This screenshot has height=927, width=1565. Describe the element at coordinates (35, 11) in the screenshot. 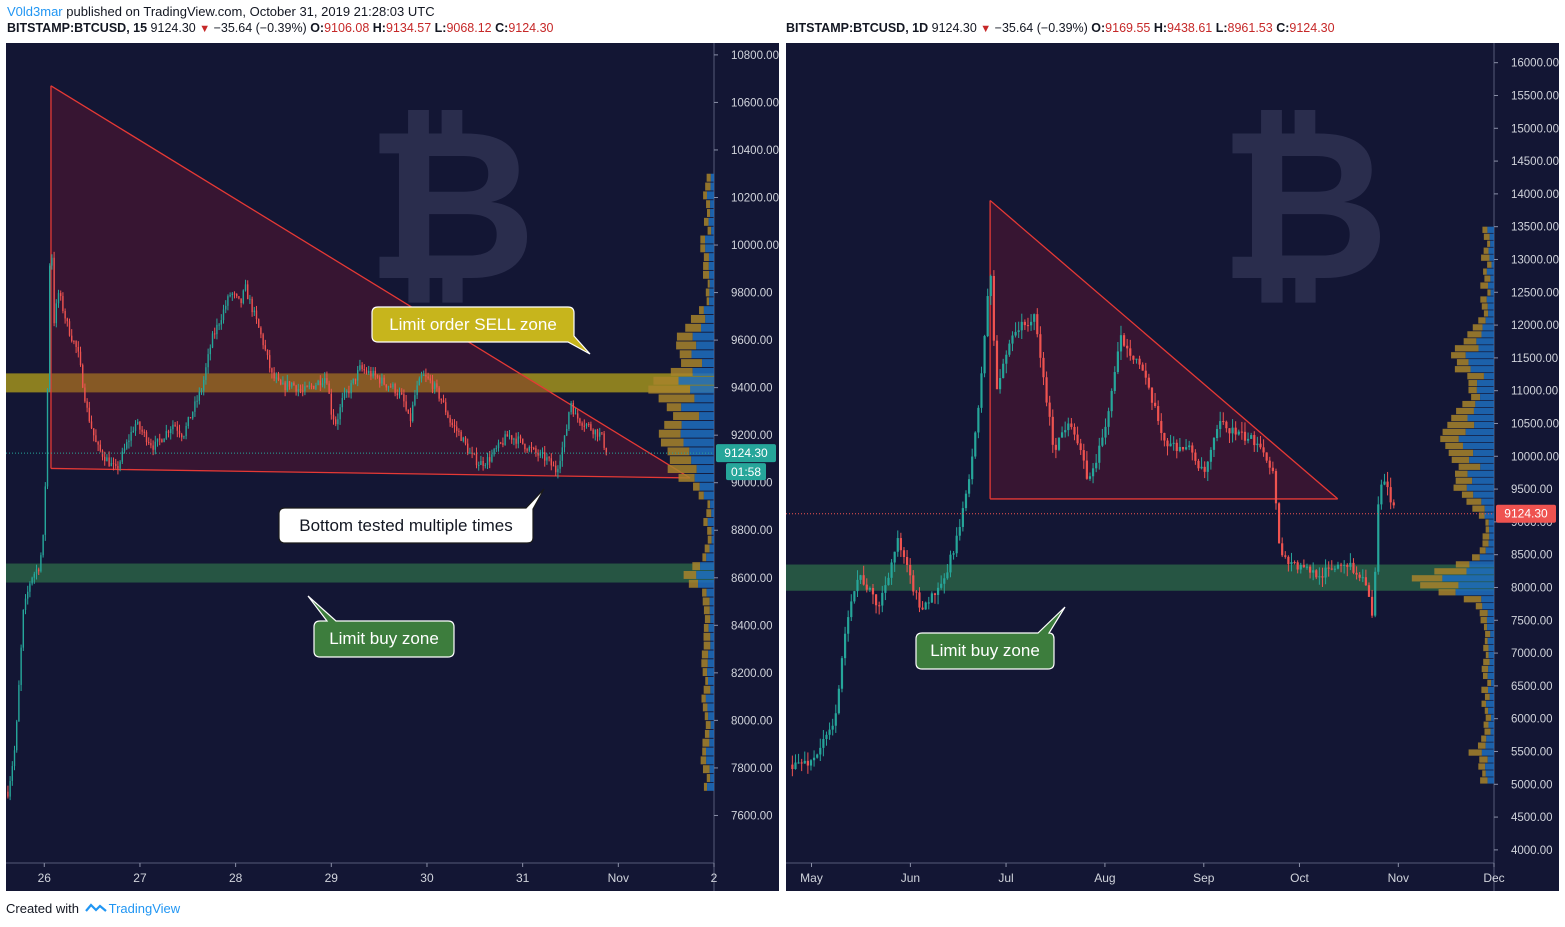

I see `author-link: V0ld3mar` at that location.